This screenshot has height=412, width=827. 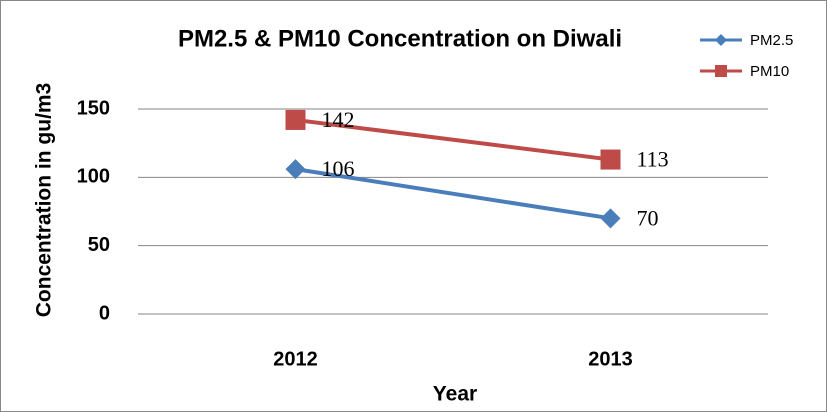 I want to click on legend-label: PM2.5, so click(x=771, y=40).